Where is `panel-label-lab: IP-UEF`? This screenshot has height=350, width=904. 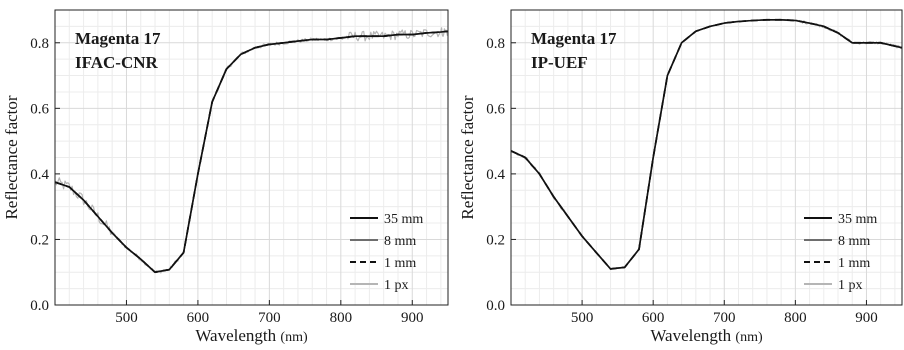 panel-label-lab: IP-UEF is located at coordinates (559, 62).